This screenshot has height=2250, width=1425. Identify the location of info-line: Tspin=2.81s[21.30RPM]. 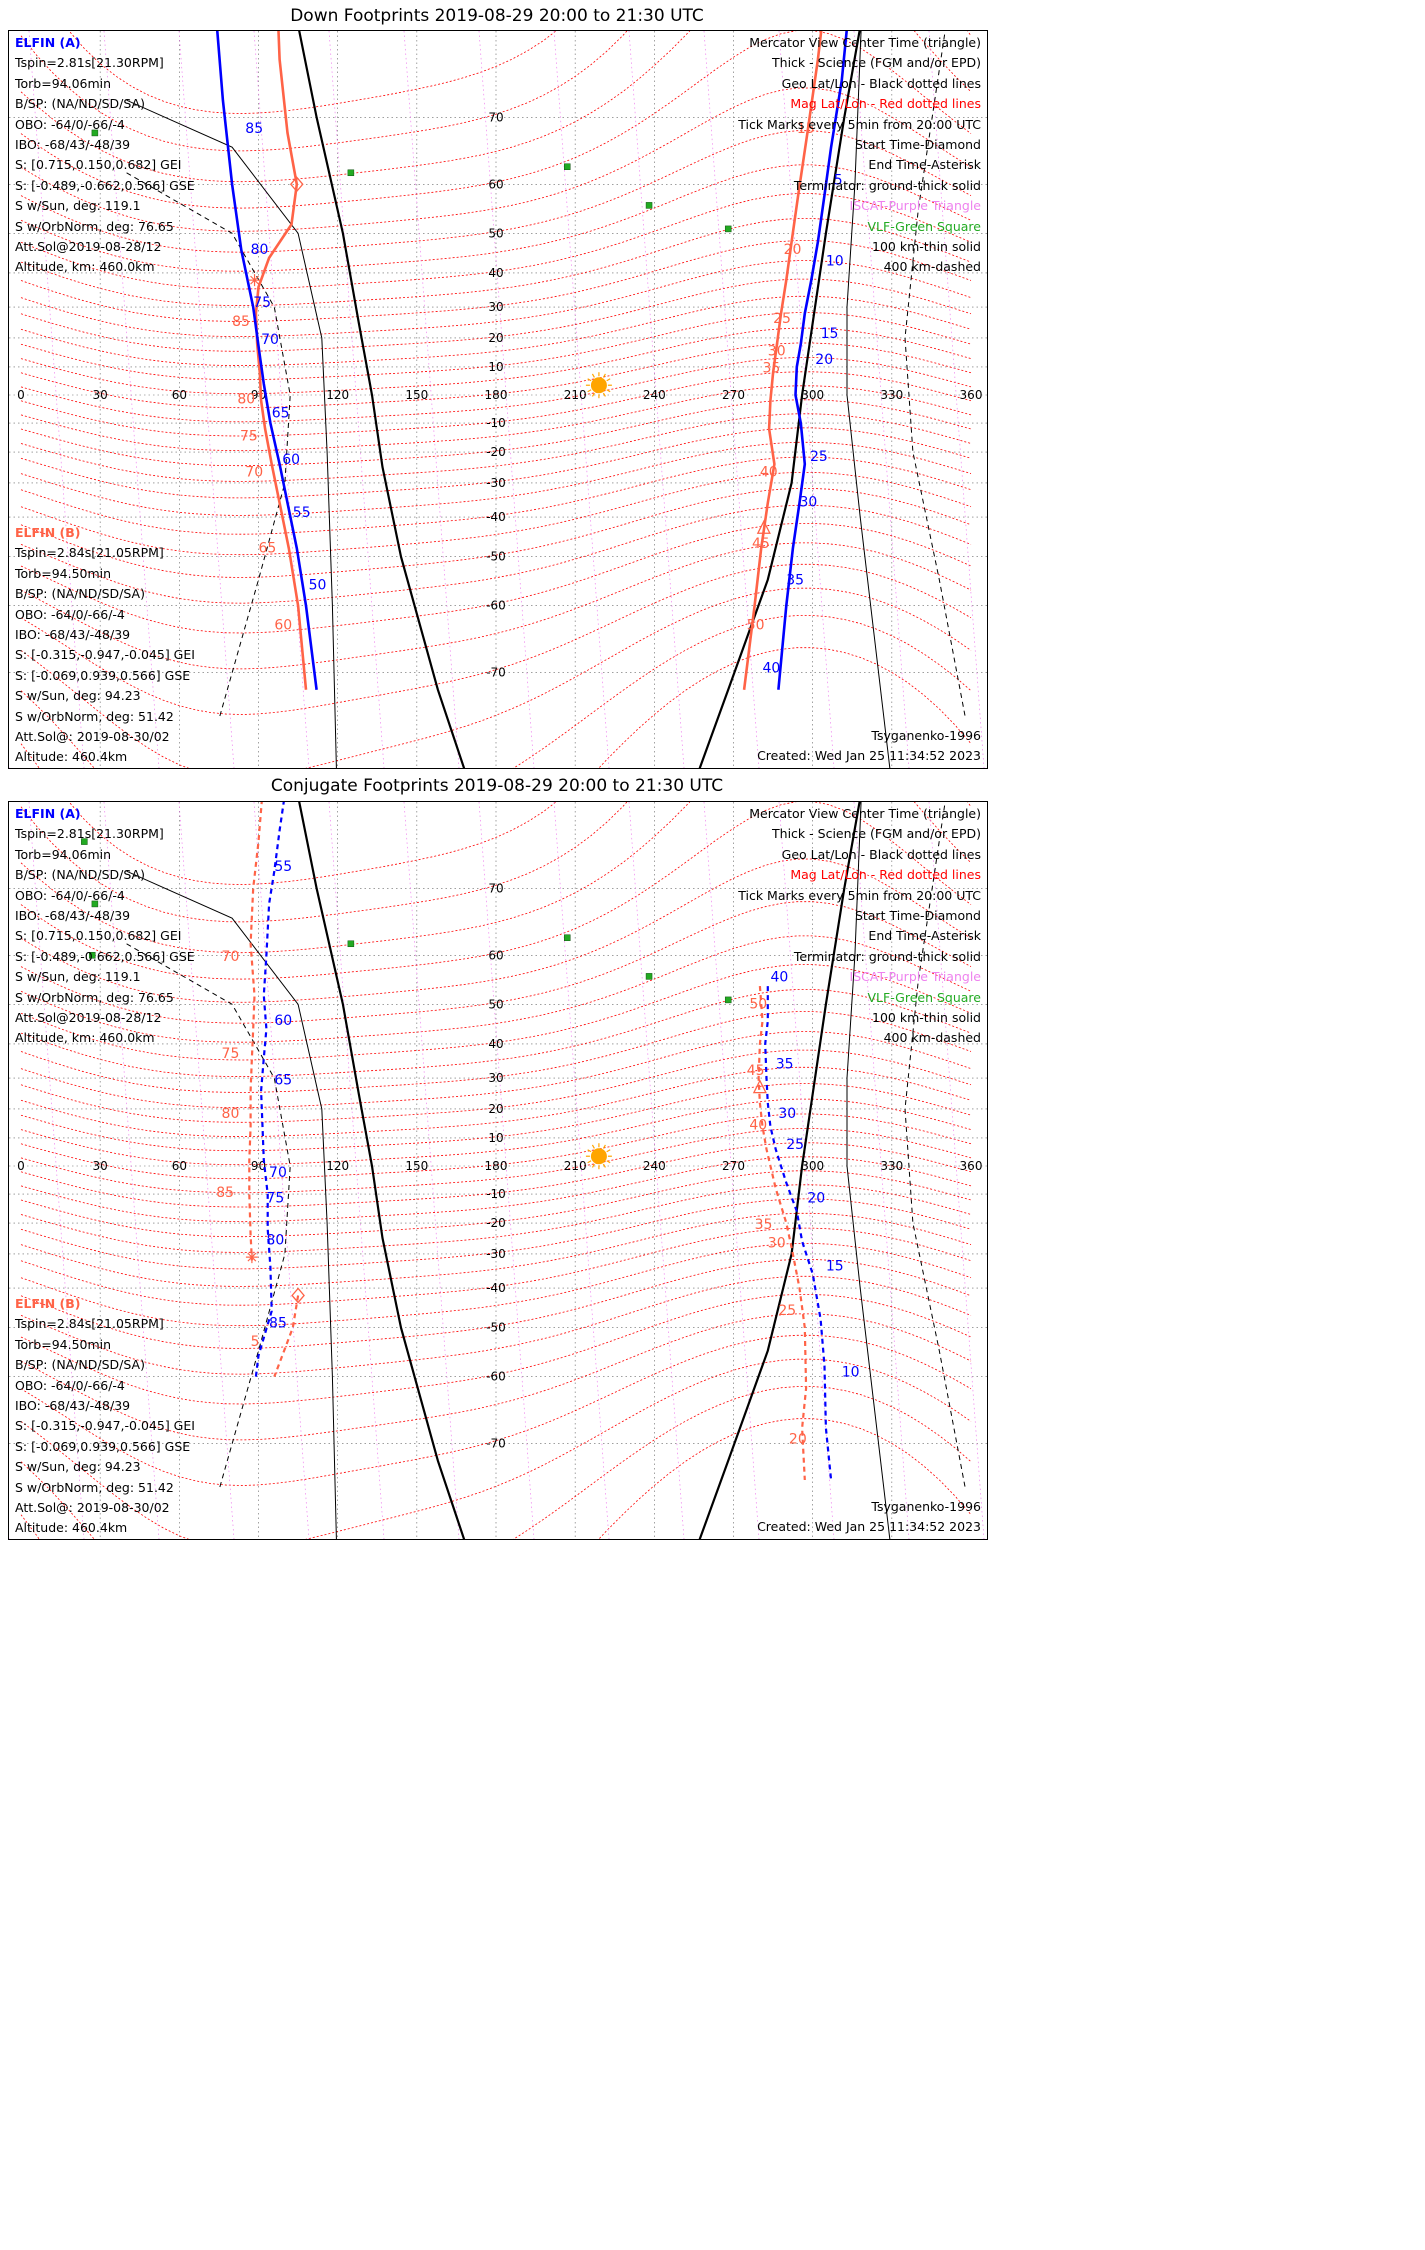
(89, 834).